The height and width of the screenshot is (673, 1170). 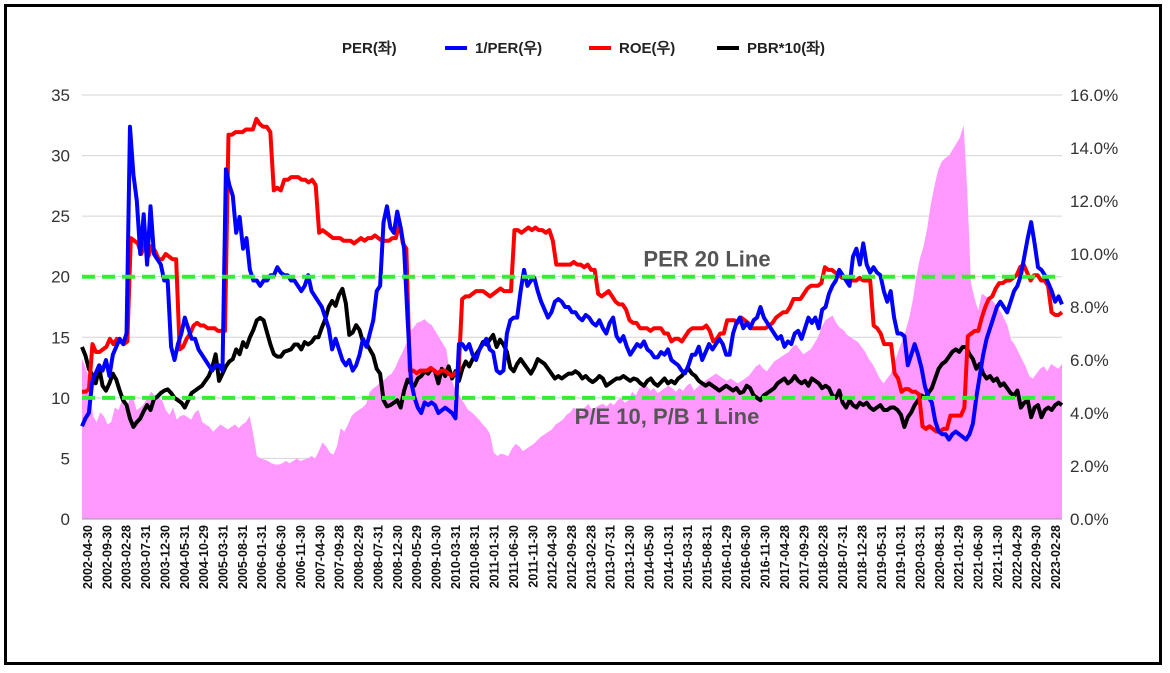 What do you see at coordinates (508, 48) in the screenshot?
I see `legend-entry: 1/PER(우)` at bounding box center [508, 48].